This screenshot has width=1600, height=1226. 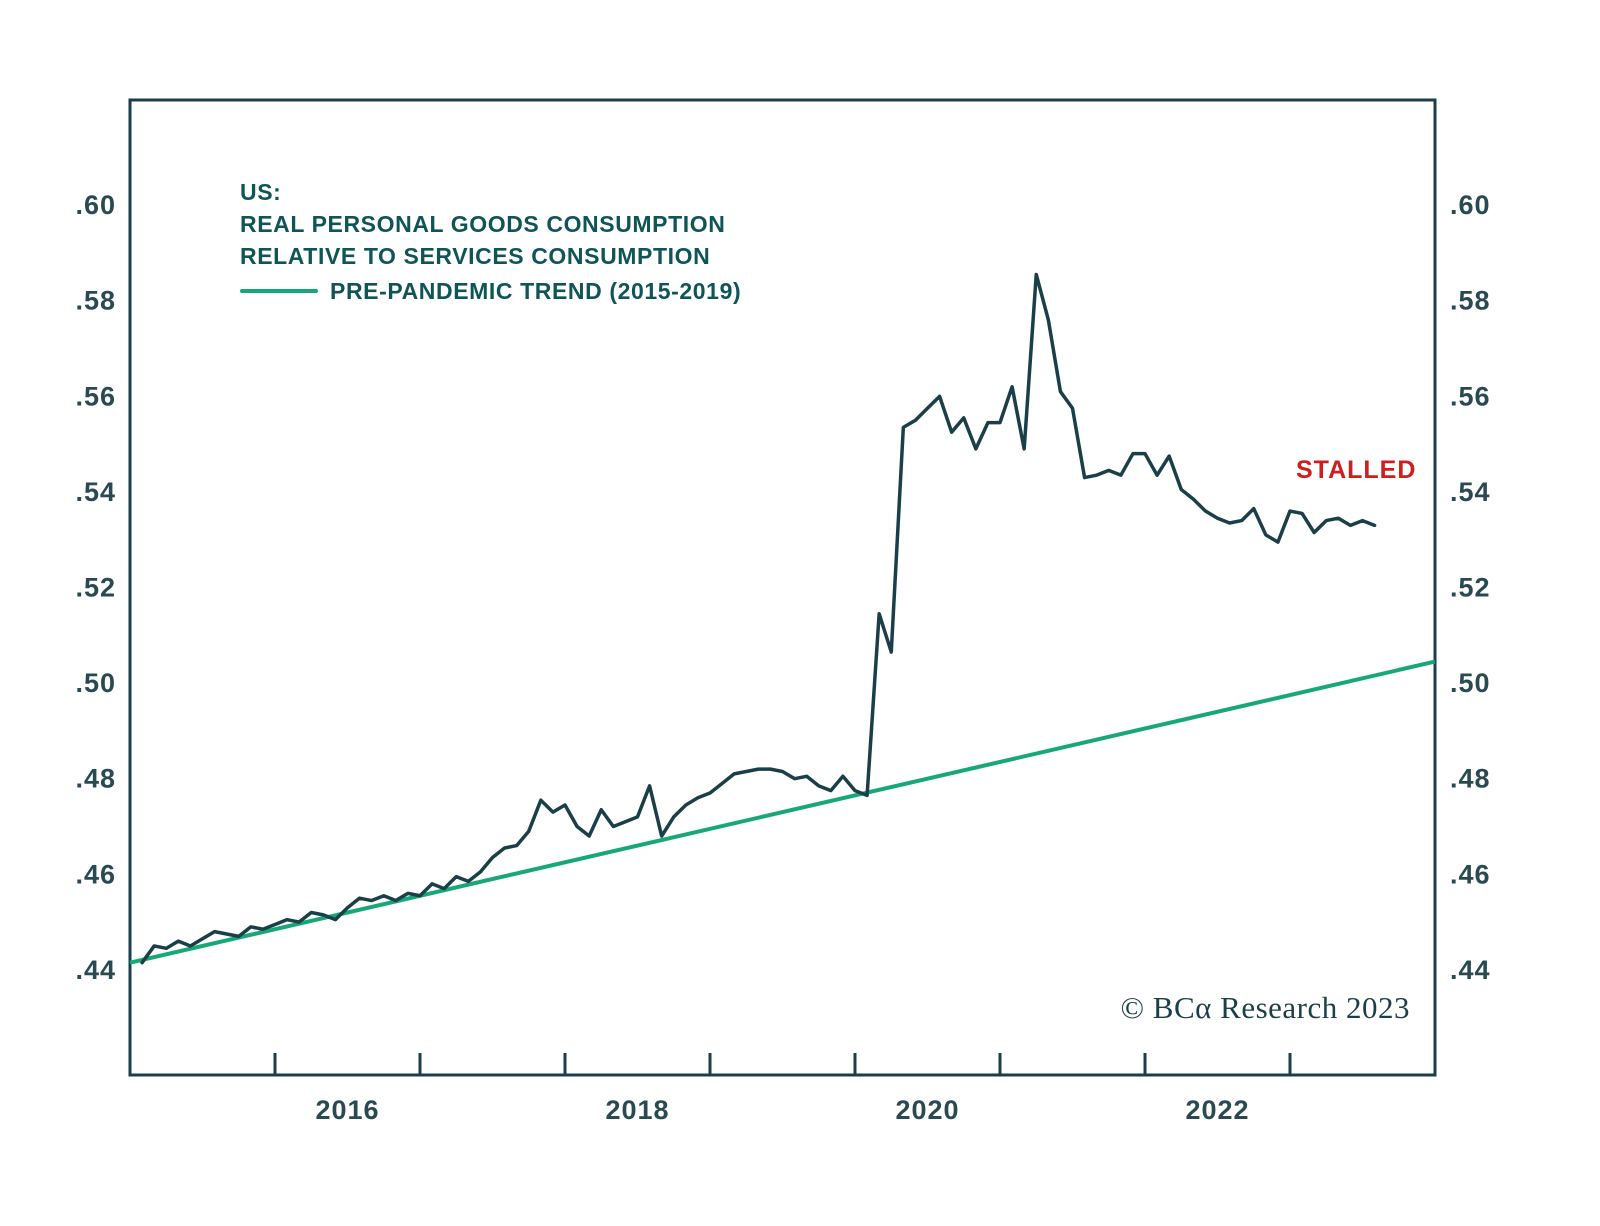 I want to click on y-axis-label-left: .48, so click(x=95, y=779).